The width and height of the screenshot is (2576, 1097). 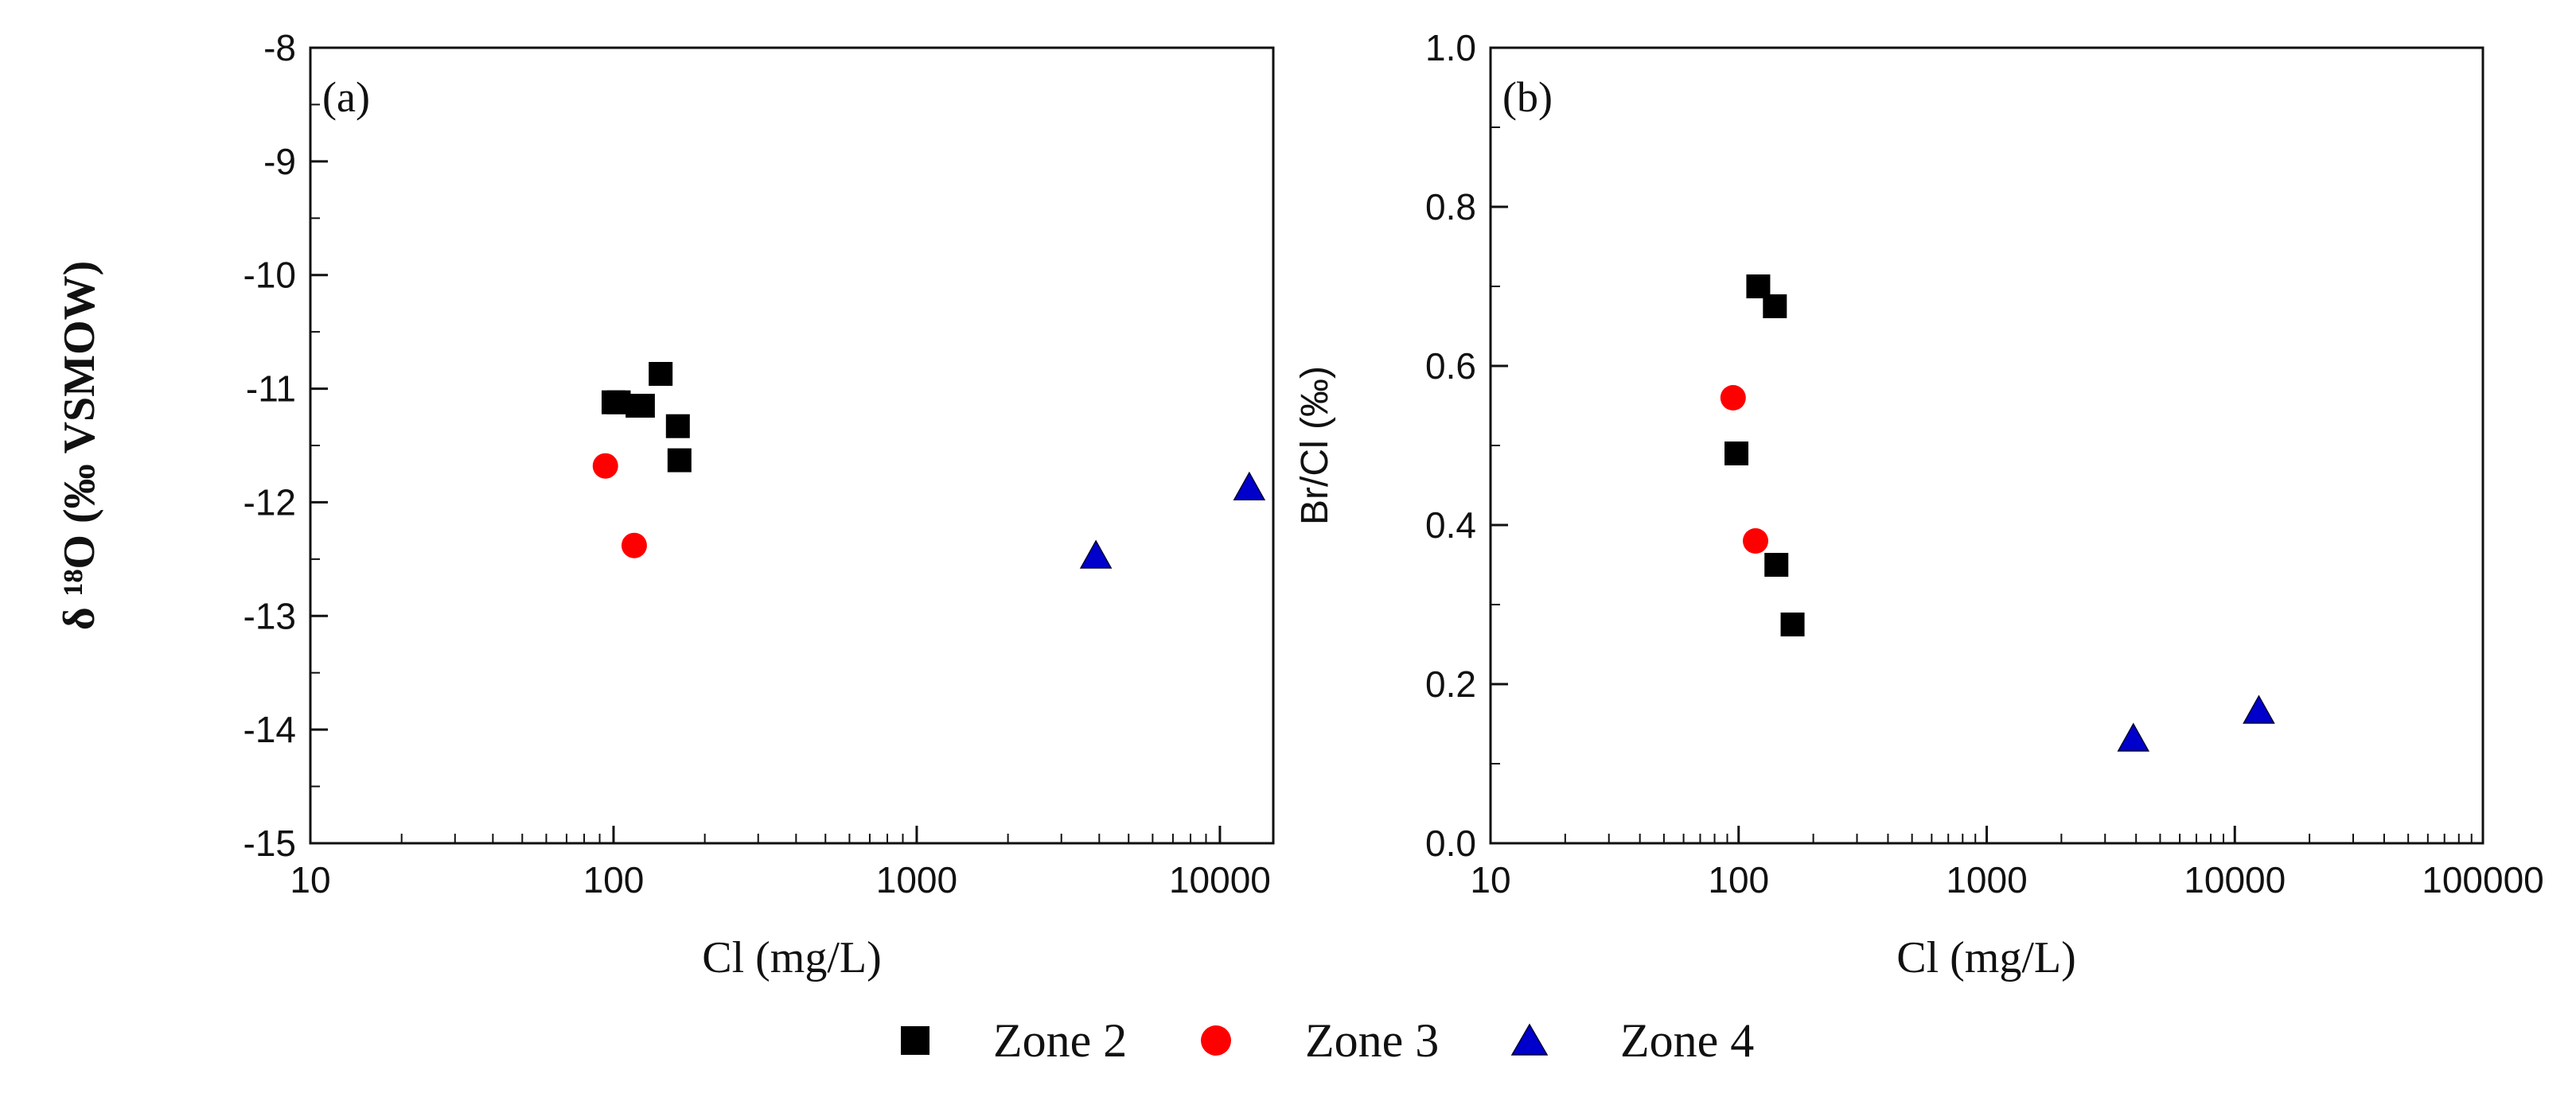 I want to click on x-tick-labels-b: 10 100 1000 10000 100000, so click(x=2006, y=880).